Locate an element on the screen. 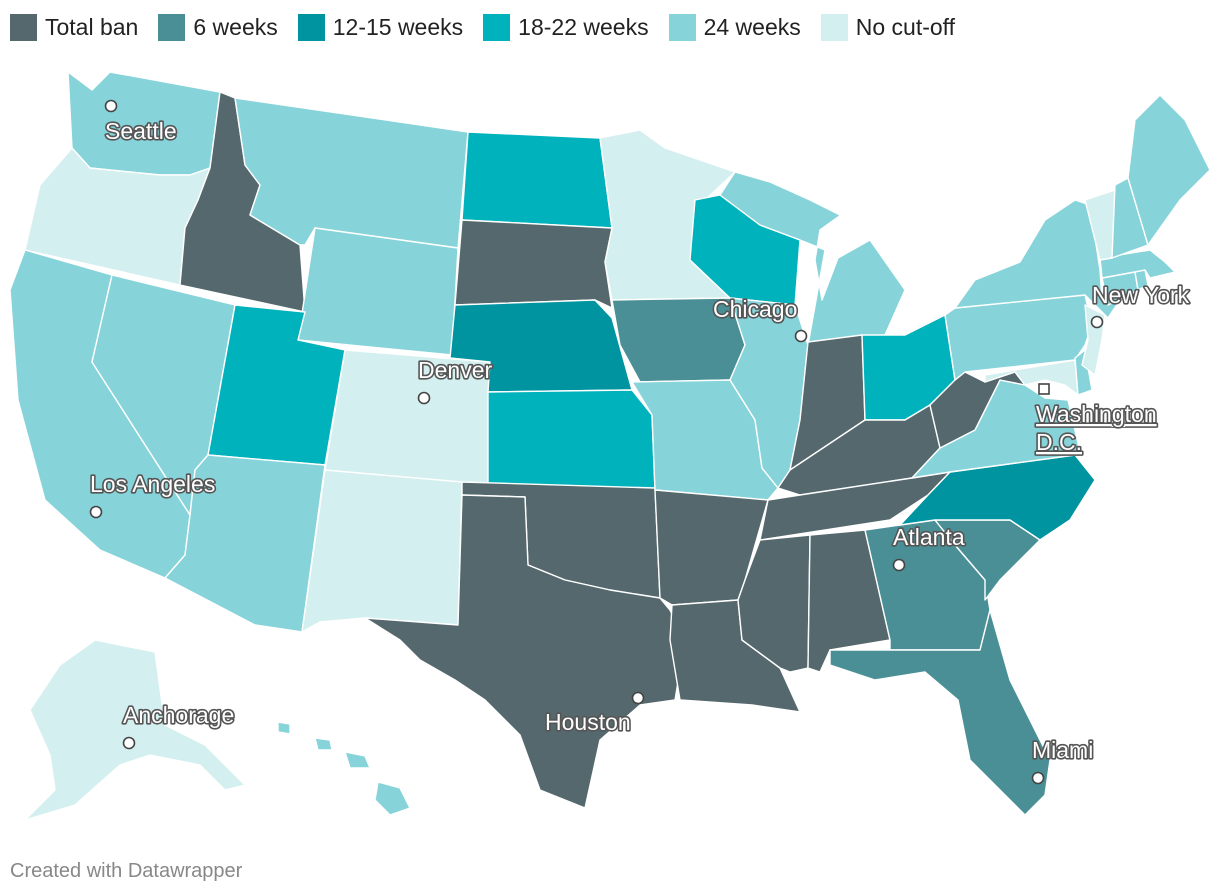  state-HI-oahu is located at coordinates (323, 744).